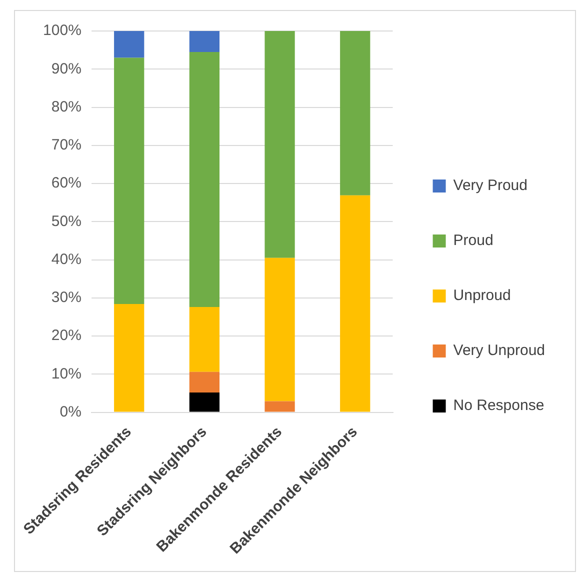 The width and height of the screenshot is (585, 580). Describe the element at coordinates (490, 185) in the screenshot. I see `legend-label: Very Proud` at that location.